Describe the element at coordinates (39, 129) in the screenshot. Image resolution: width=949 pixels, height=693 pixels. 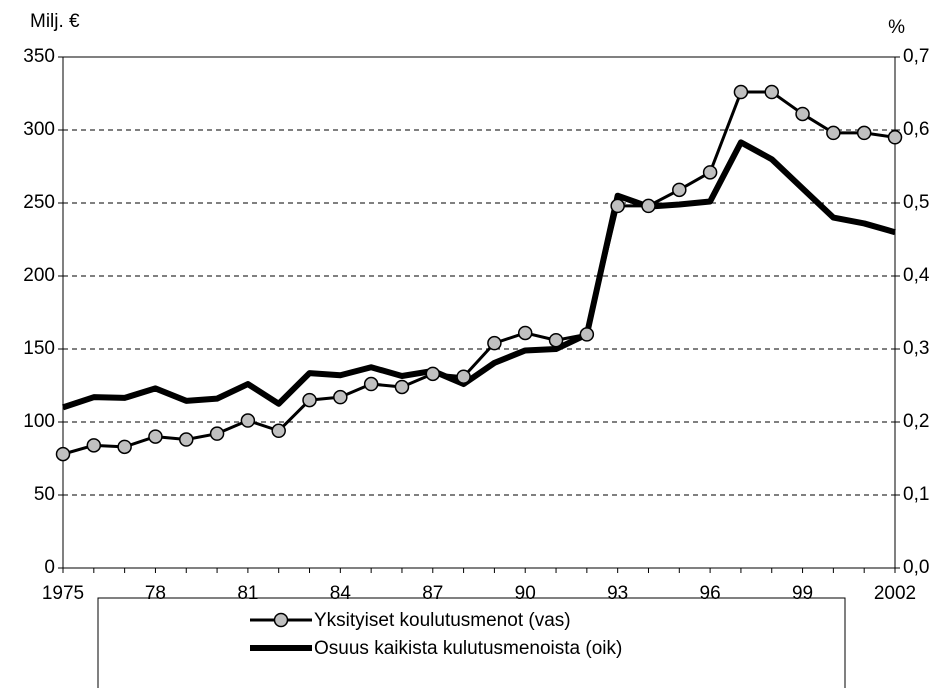
I see `y-tick-label: 300` at that location.